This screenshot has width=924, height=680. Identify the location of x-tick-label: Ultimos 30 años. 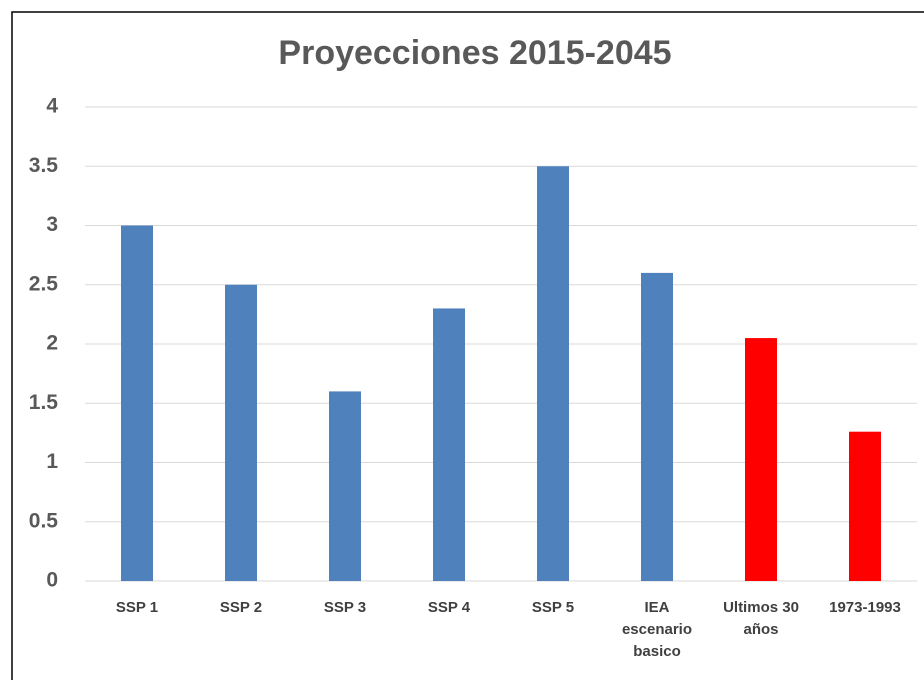
(761, 618).